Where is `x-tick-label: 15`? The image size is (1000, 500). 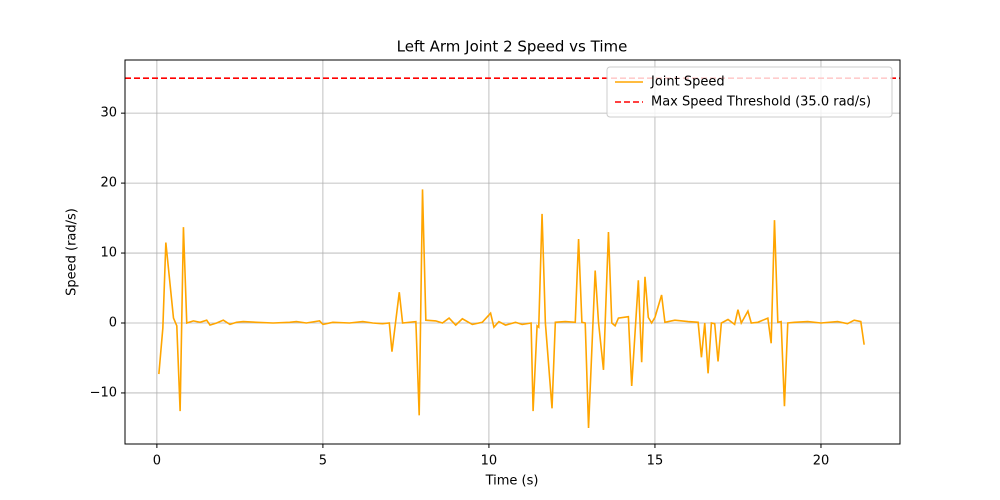
x-tick-label: 15 is located at coordinates (655, 461).